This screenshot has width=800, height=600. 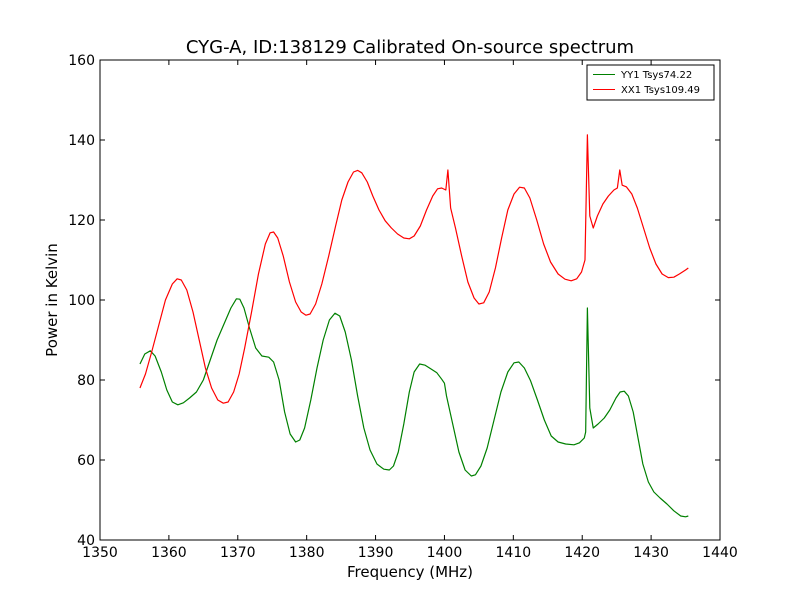 What do you see at coordinates (81, 141) in the screenshot?
I see `y-tick-label: 140` at bounding box center [81, 141].